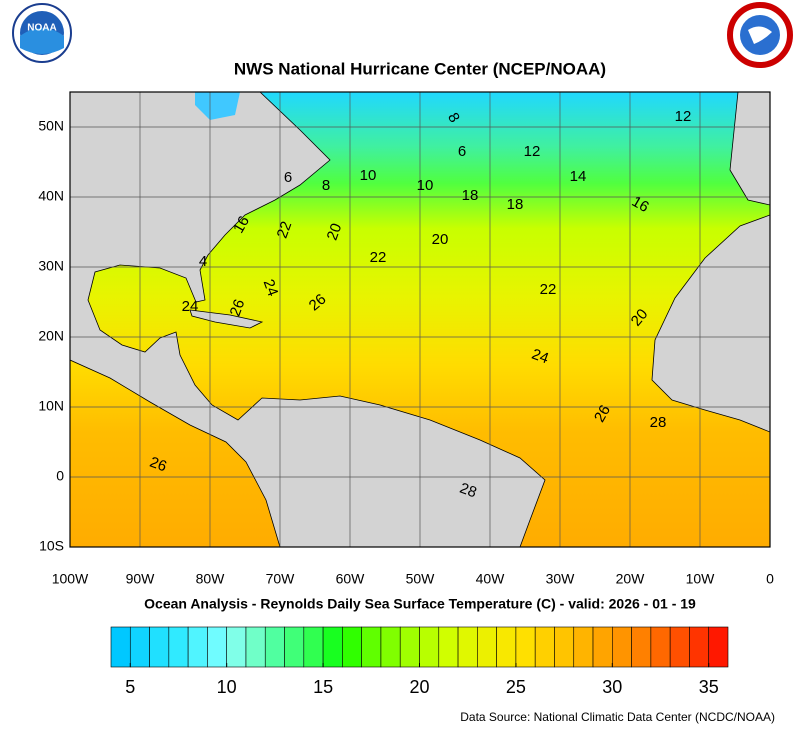  What do you see at coordinates (51, 546) in the screenshot?
I see `lat-label: 10S` at bounding box center [51, 546].